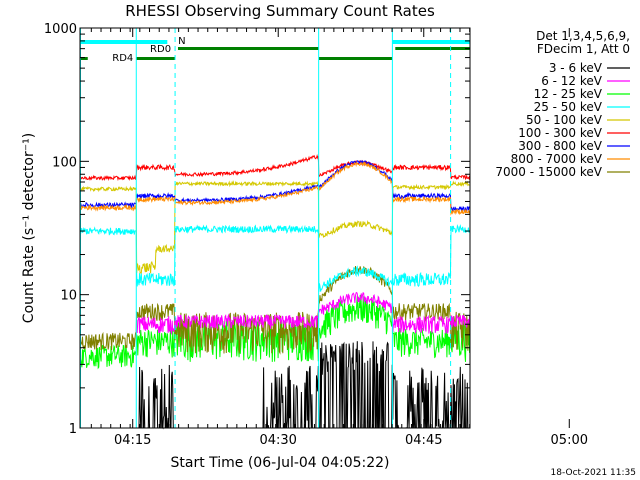 This screenshot has height=480, width=640. What do you see at coordinates (568, 94) in the screenshot?
I see `legend-label: 12 - 25 keV` at bounding box center [568, 94].